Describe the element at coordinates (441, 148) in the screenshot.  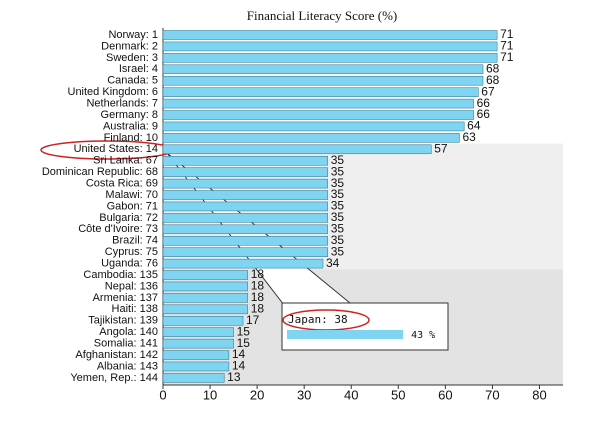
I see `value-label: 57` at that location.